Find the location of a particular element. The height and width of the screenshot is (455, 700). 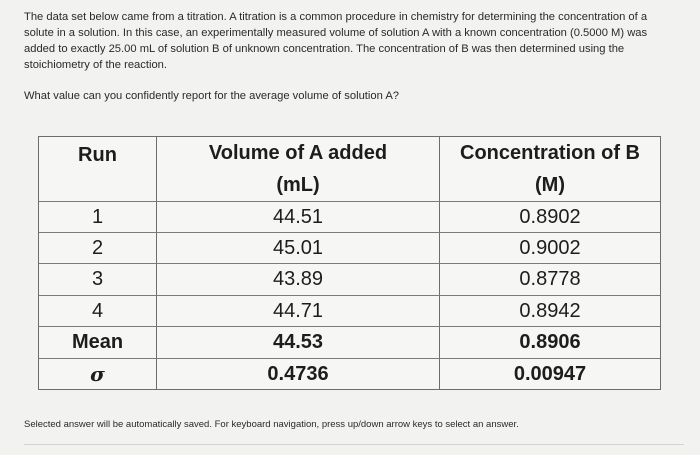

table-row: 1 44.51 0.8902 is located at coordinates (349, 217).